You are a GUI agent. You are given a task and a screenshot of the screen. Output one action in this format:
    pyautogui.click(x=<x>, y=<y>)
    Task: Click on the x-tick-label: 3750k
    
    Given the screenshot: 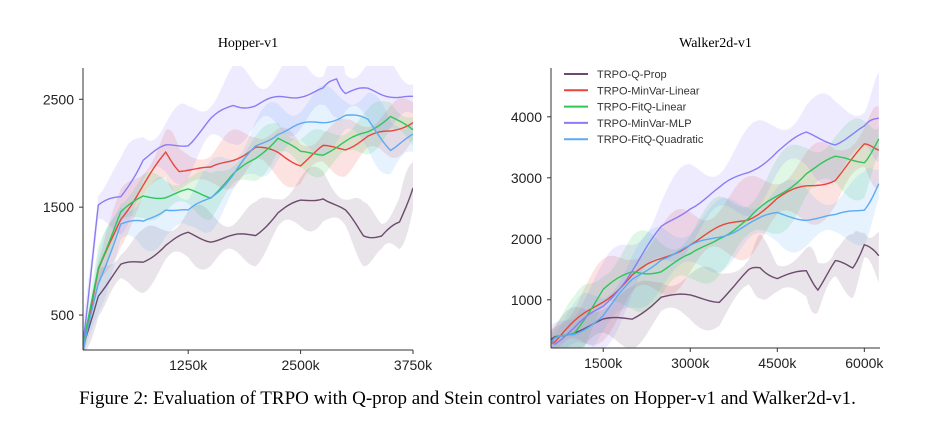 What is the action you would take?
    pyautogui.click(x=413, y=365)
    